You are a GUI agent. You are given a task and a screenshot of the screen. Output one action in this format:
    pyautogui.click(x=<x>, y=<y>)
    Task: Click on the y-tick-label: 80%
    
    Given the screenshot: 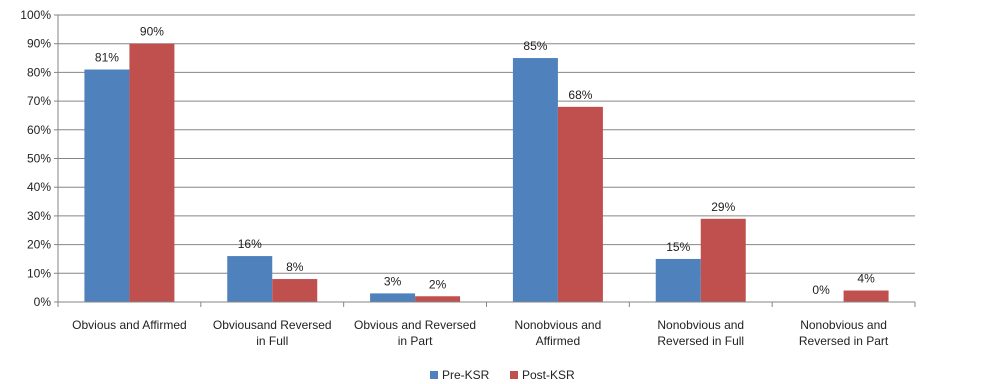 What is the action you would take?
    pyautogui.click(x=39, y=72)
    